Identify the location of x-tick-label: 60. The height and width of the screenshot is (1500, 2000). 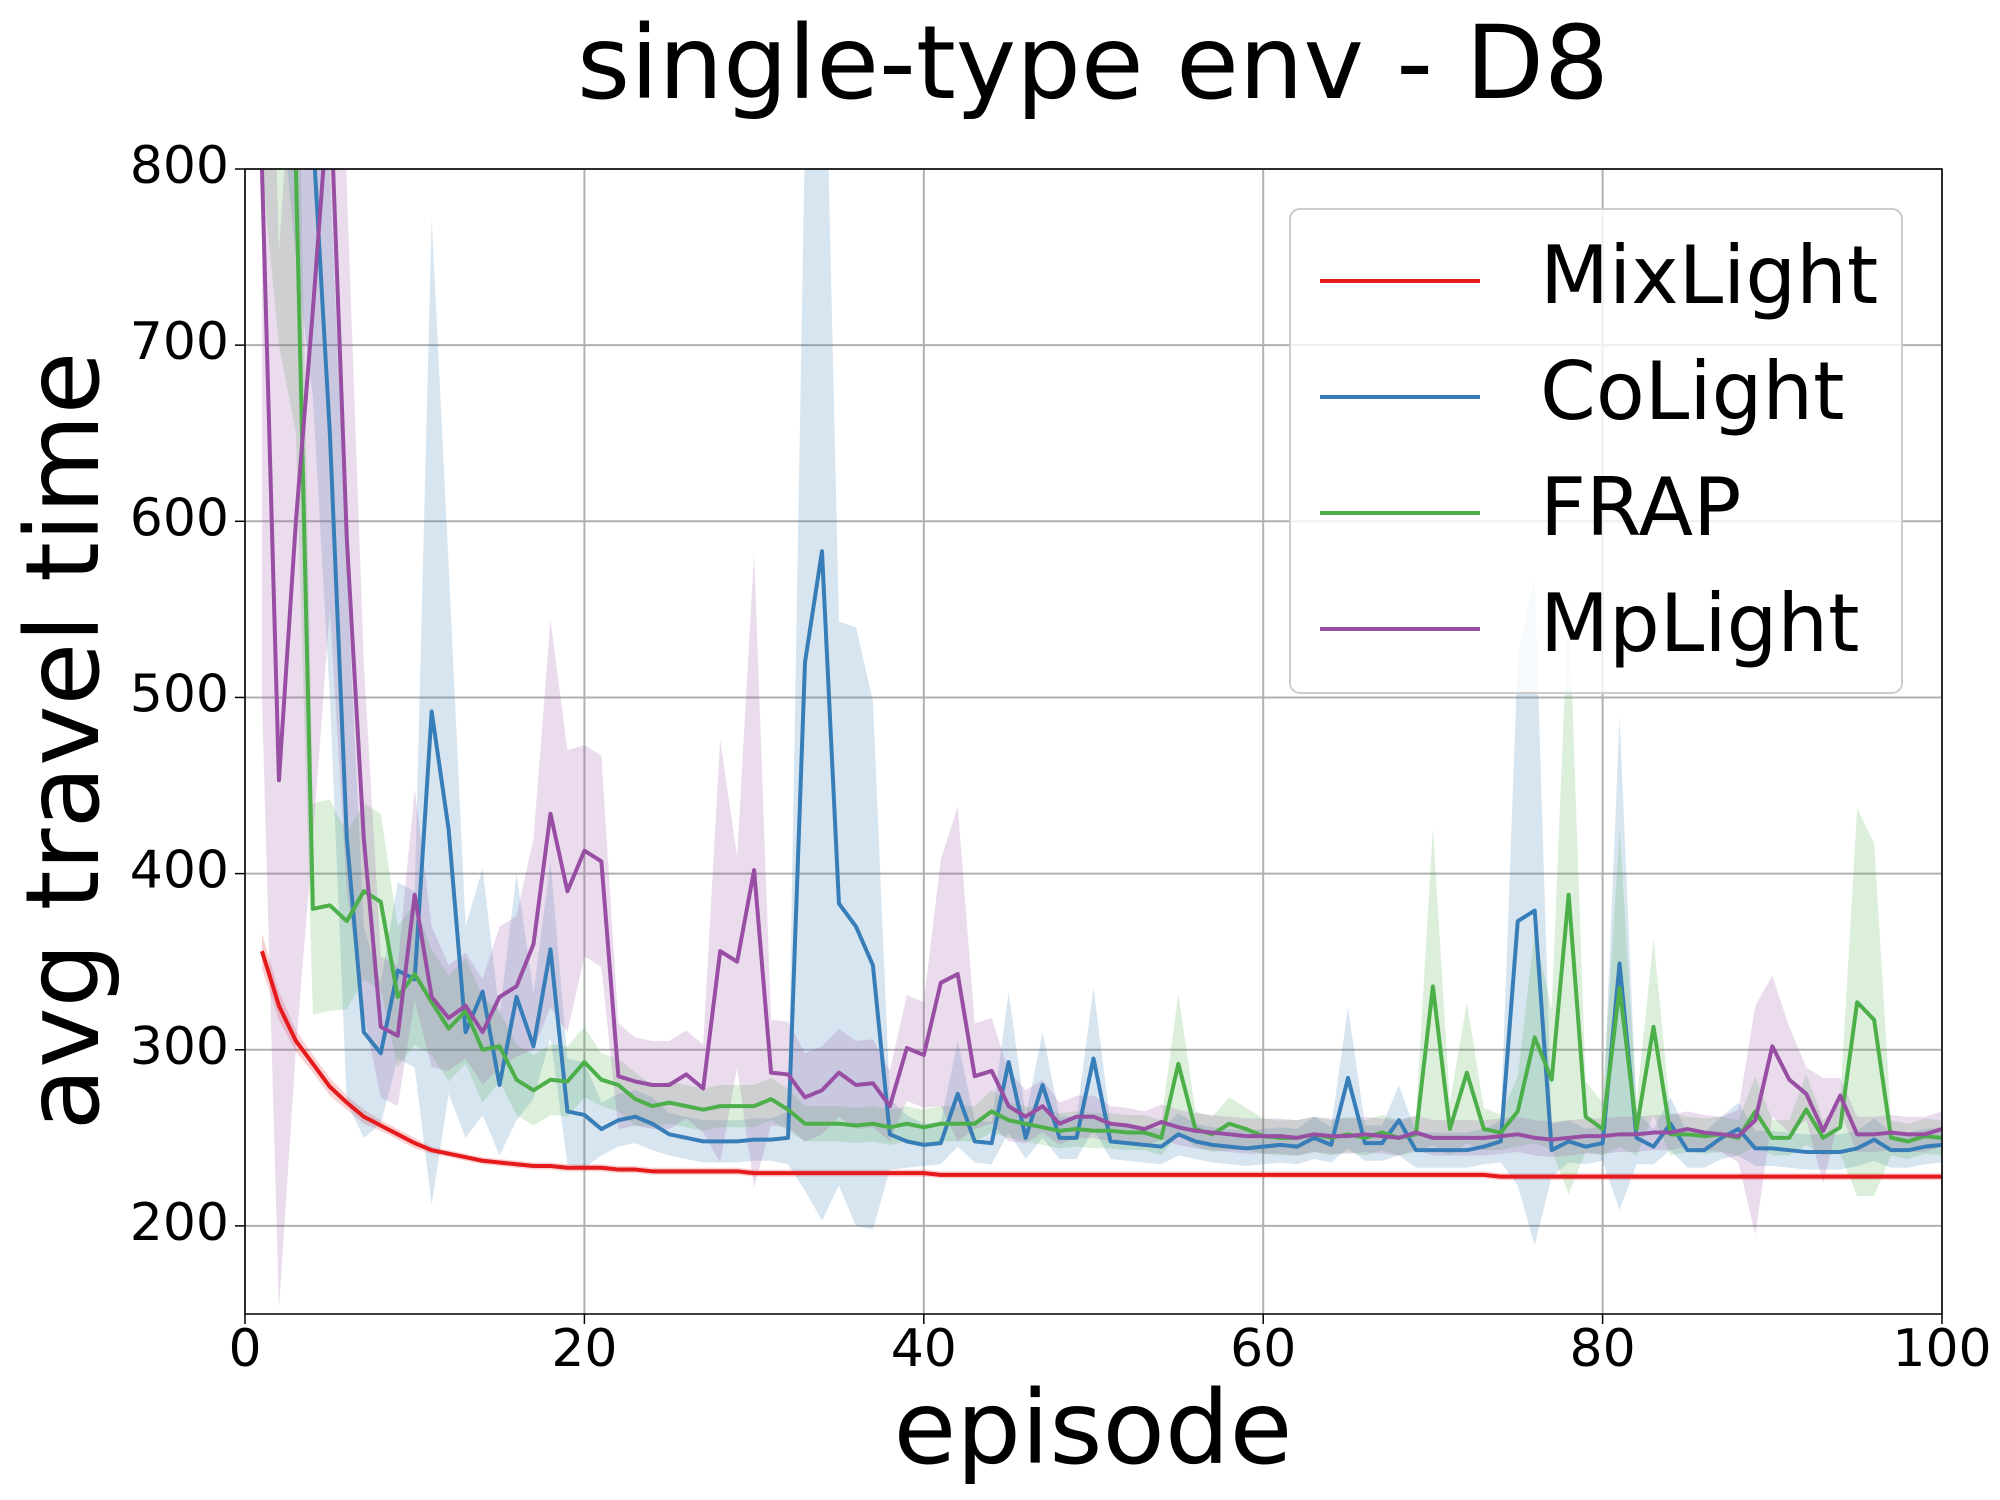
(1263, 1349).